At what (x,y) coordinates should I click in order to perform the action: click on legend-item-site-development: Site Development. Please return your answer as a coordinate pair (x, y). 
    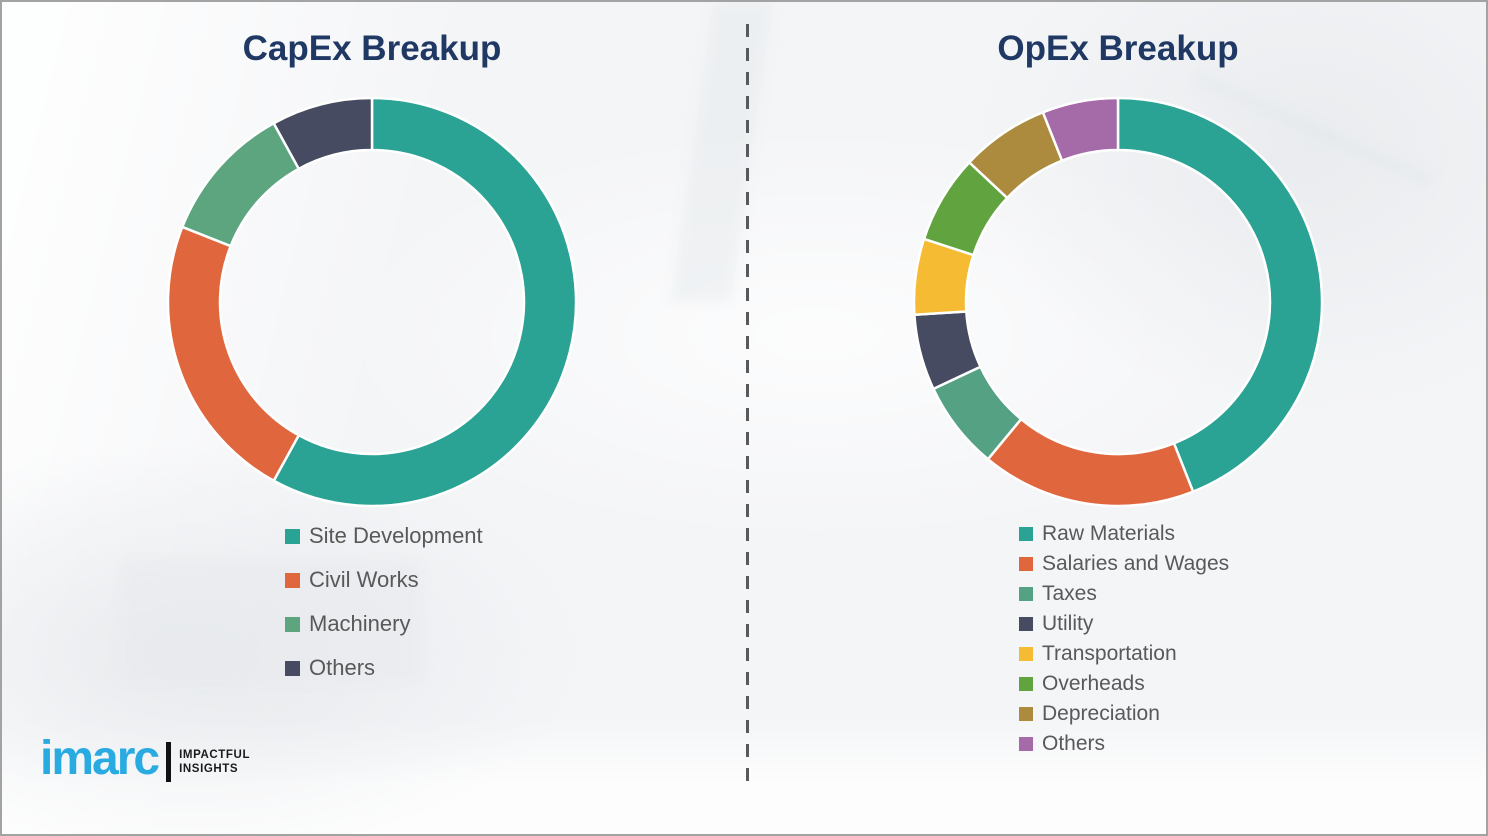
    Looking at the image, I should click on (384, 536).